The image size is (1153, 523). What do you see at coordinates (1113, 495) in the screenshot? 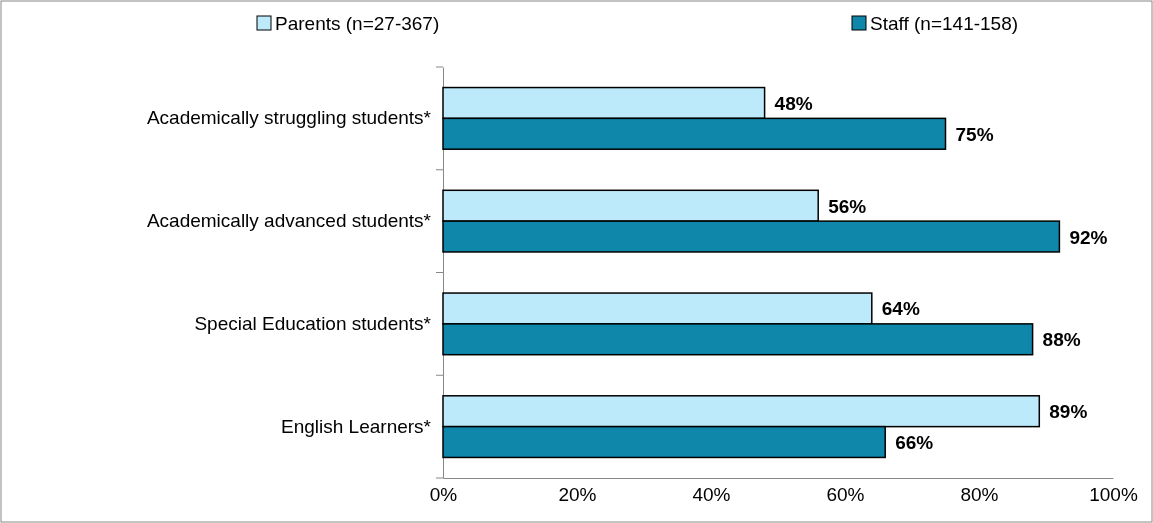
I see `x-tick-label: 100%` at bounding box center [1113, 495].